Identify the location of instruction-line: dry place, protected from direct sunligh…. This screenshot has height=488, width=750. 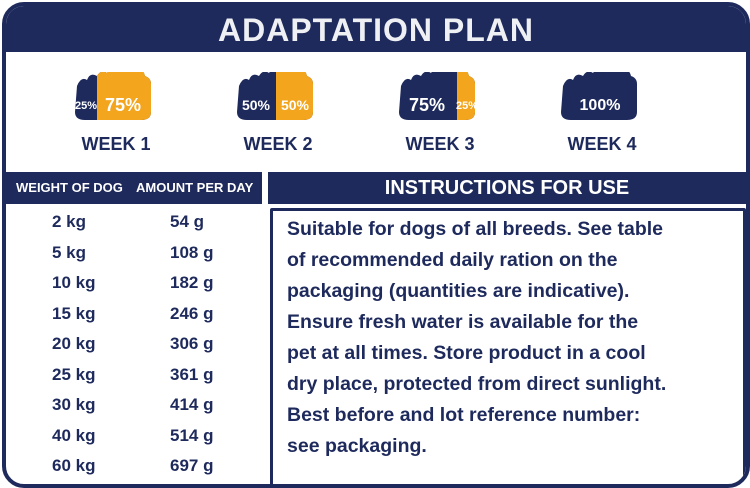
(477, 384).